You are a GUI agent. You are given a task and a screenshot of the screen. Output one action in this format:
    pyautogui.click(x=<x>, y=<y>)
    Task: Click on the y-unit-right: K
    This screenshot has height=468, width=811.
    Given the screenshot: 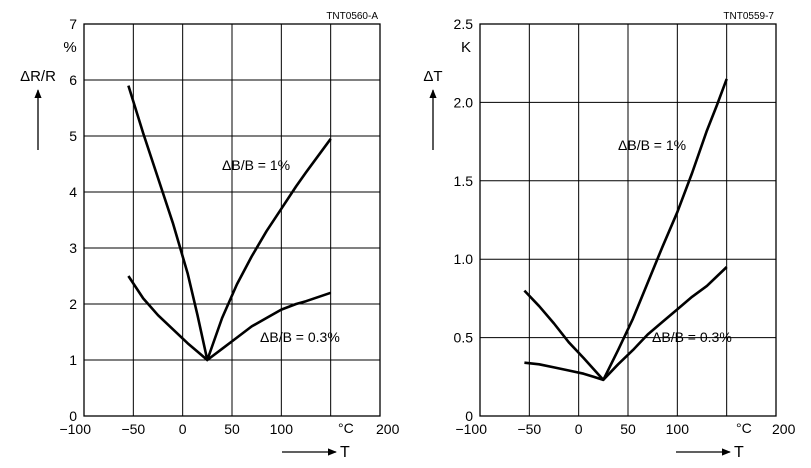 What is the action you would take?
    pyautogui.click(x=466, y=47)
    